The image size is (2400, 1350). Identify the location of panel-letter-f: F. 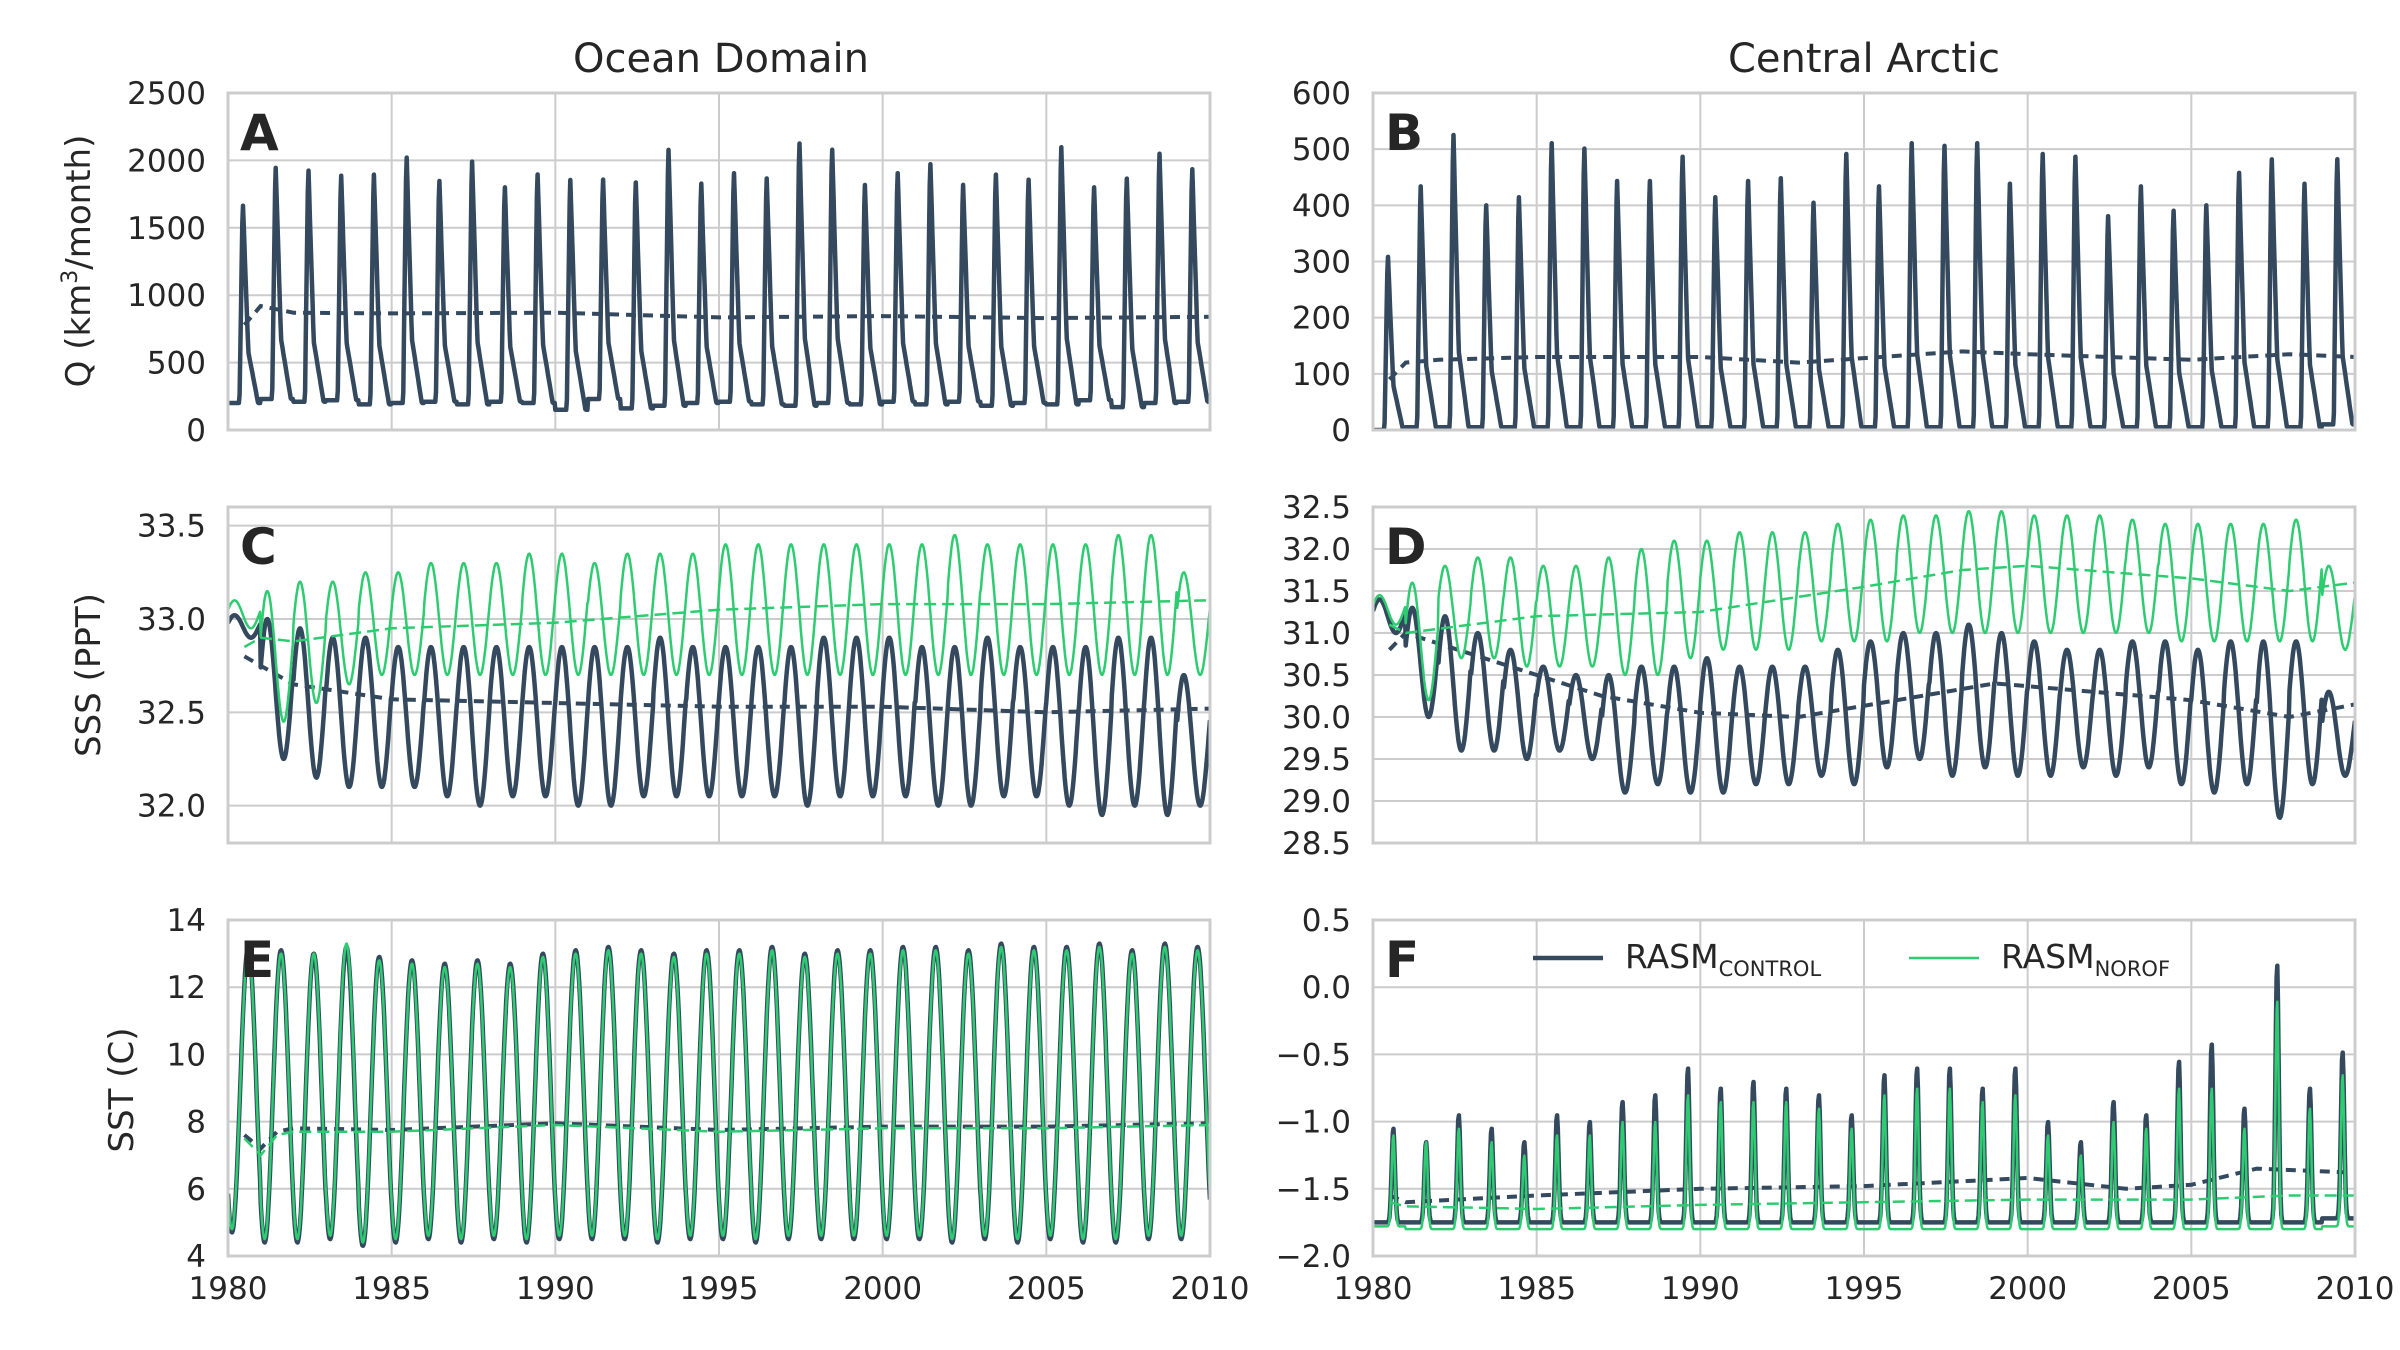
(1402, 960).